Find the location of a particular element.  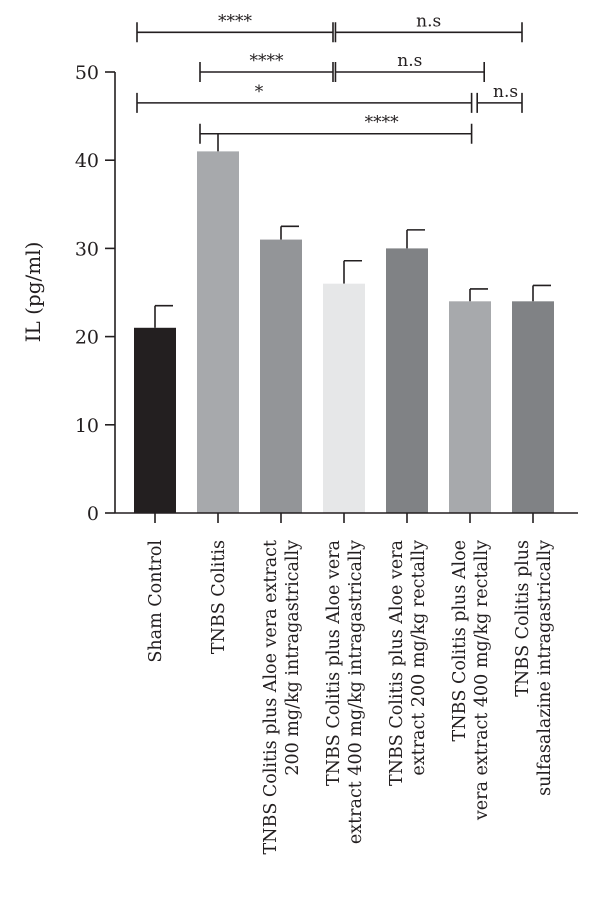

x-tick-label: TNBS Colitis plus Aloe is located at coordinates (460, 640).